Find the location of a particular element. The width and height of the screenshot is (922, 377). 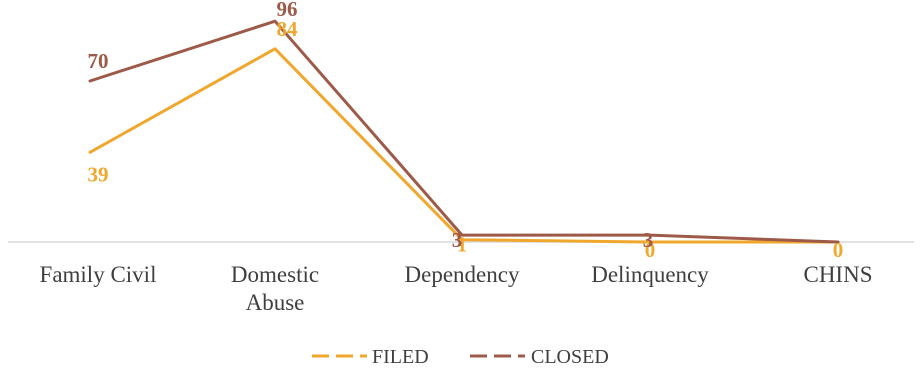

category-label-dependency: Dependency is located at coordinates (462, 274).